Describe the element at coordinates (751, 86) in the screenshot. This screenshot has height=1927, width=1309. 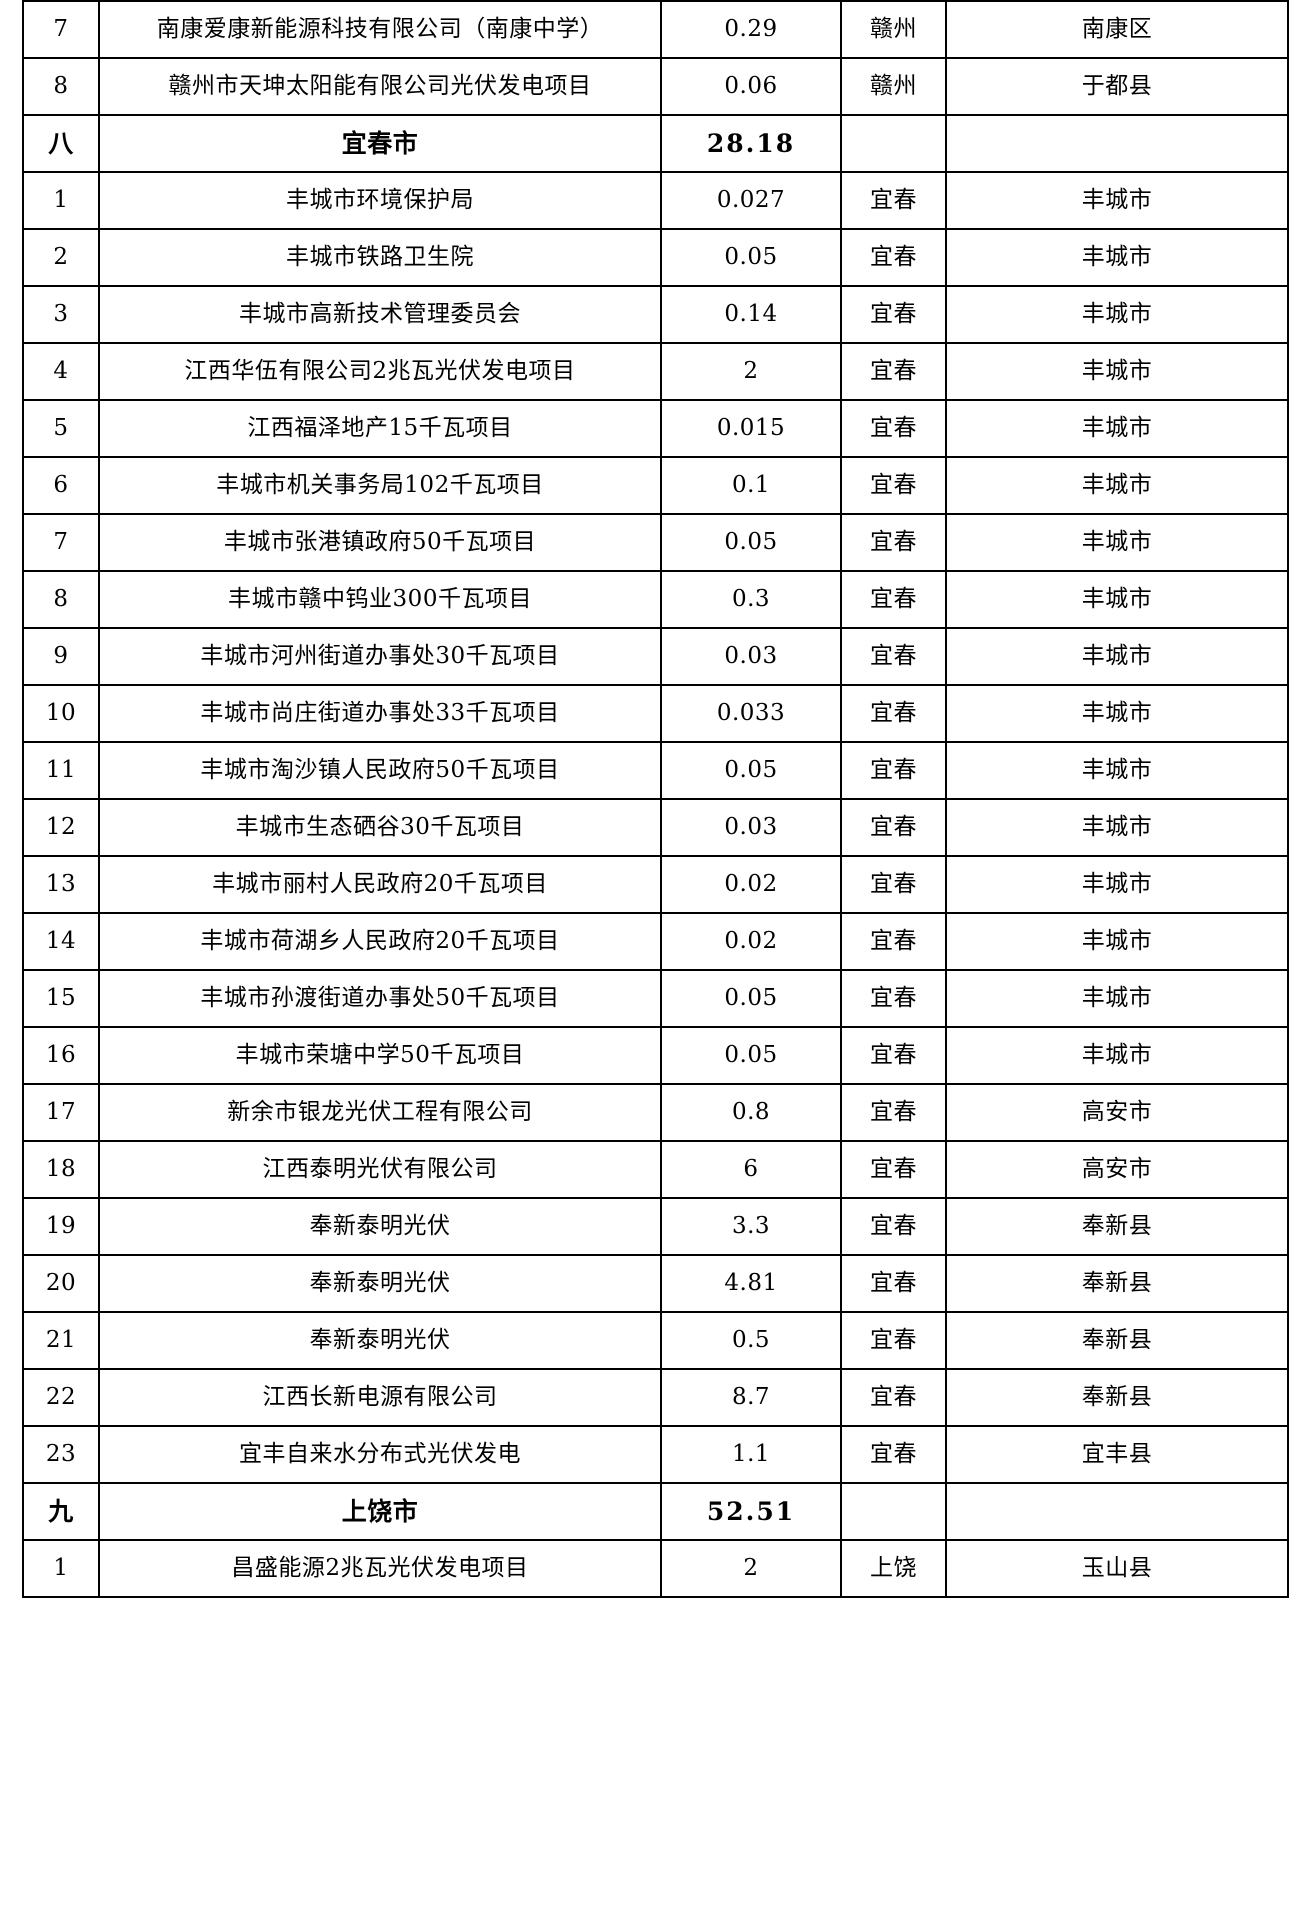
I see `capacity-value-cell: 0.06` at that location.